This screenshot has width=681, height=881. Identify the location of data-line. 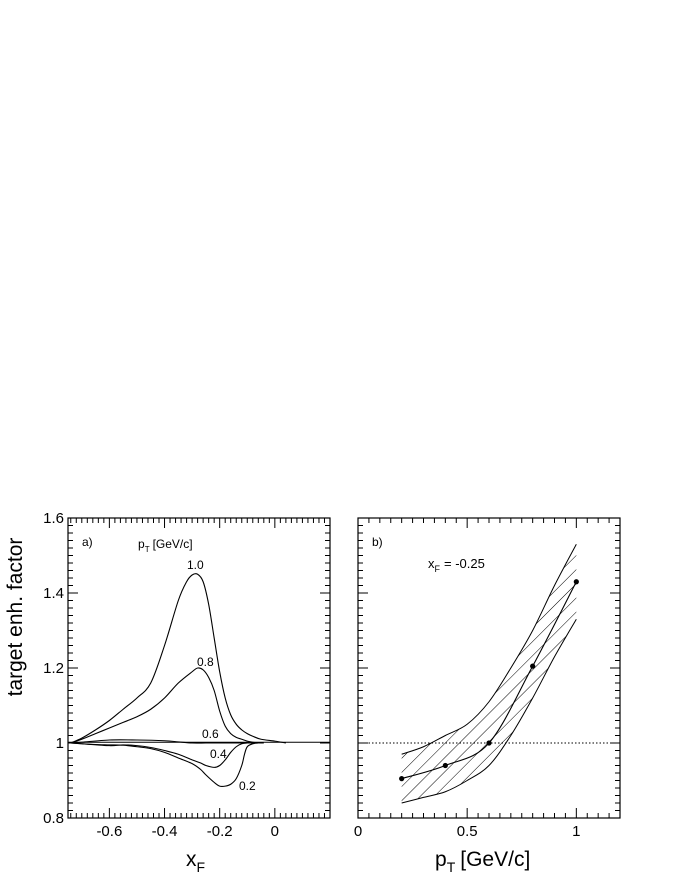
(489, 680).